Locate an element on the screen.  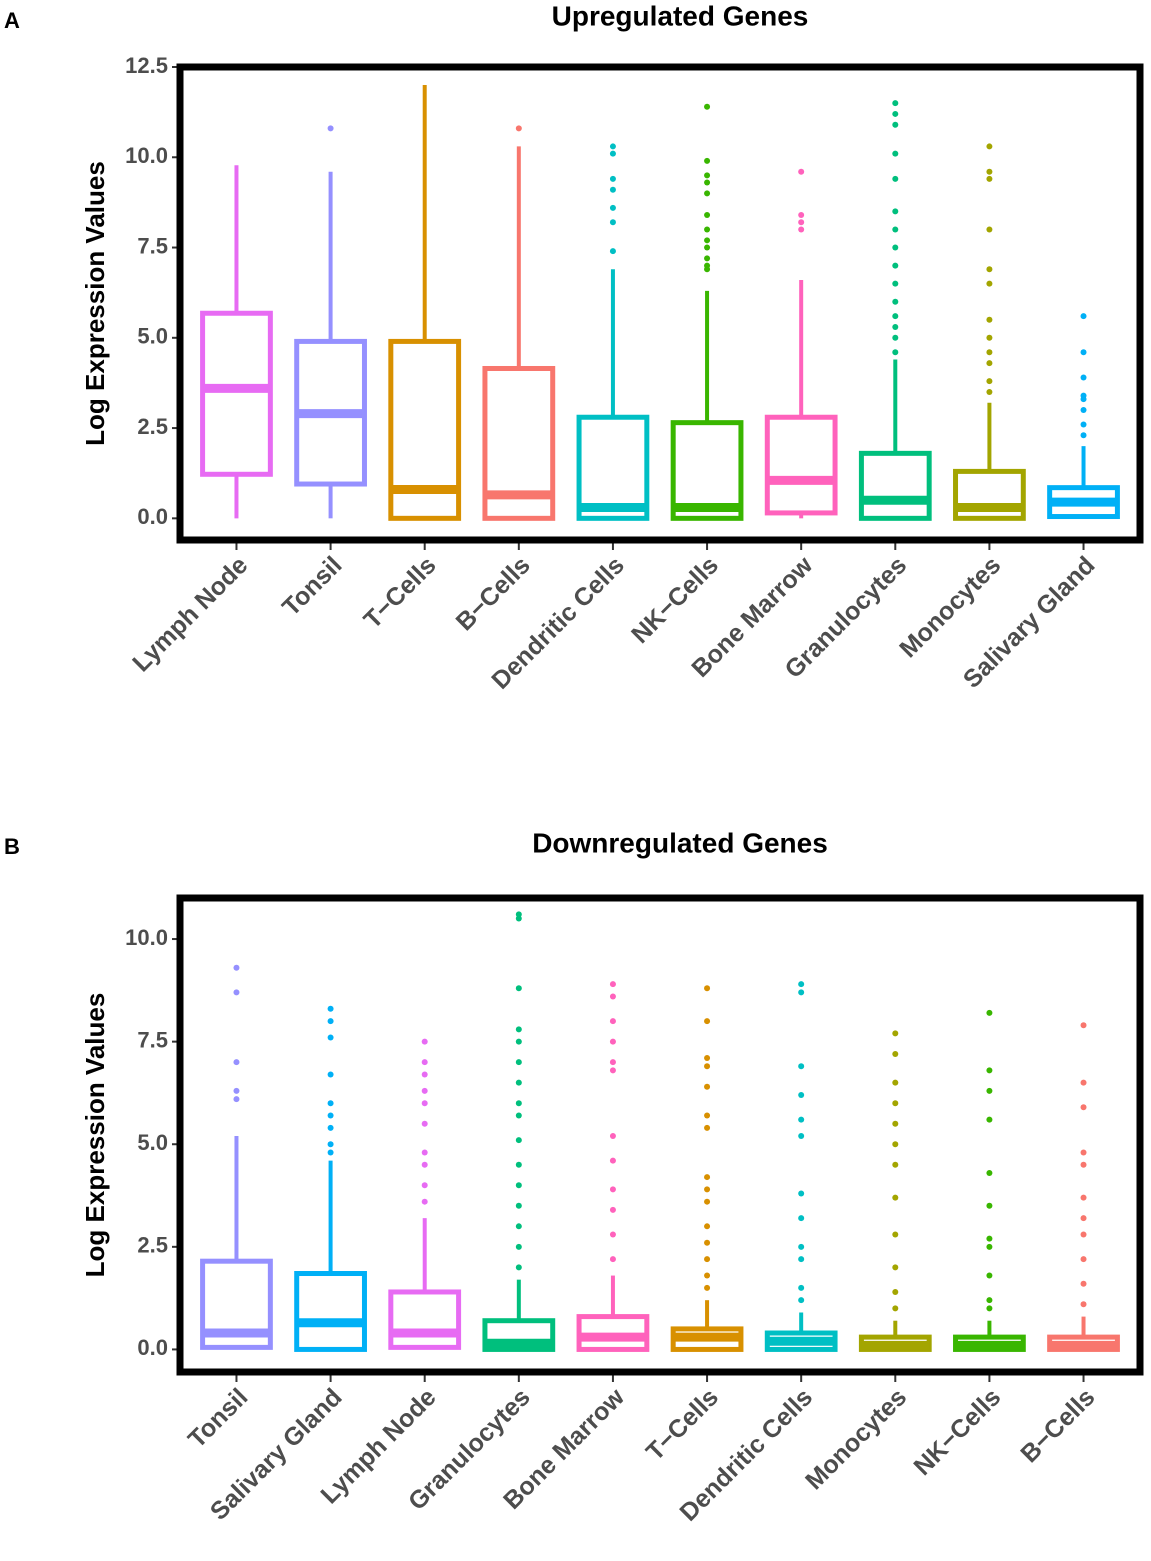
y-tick-label: 12.5 is located at coordinates (146, 65).